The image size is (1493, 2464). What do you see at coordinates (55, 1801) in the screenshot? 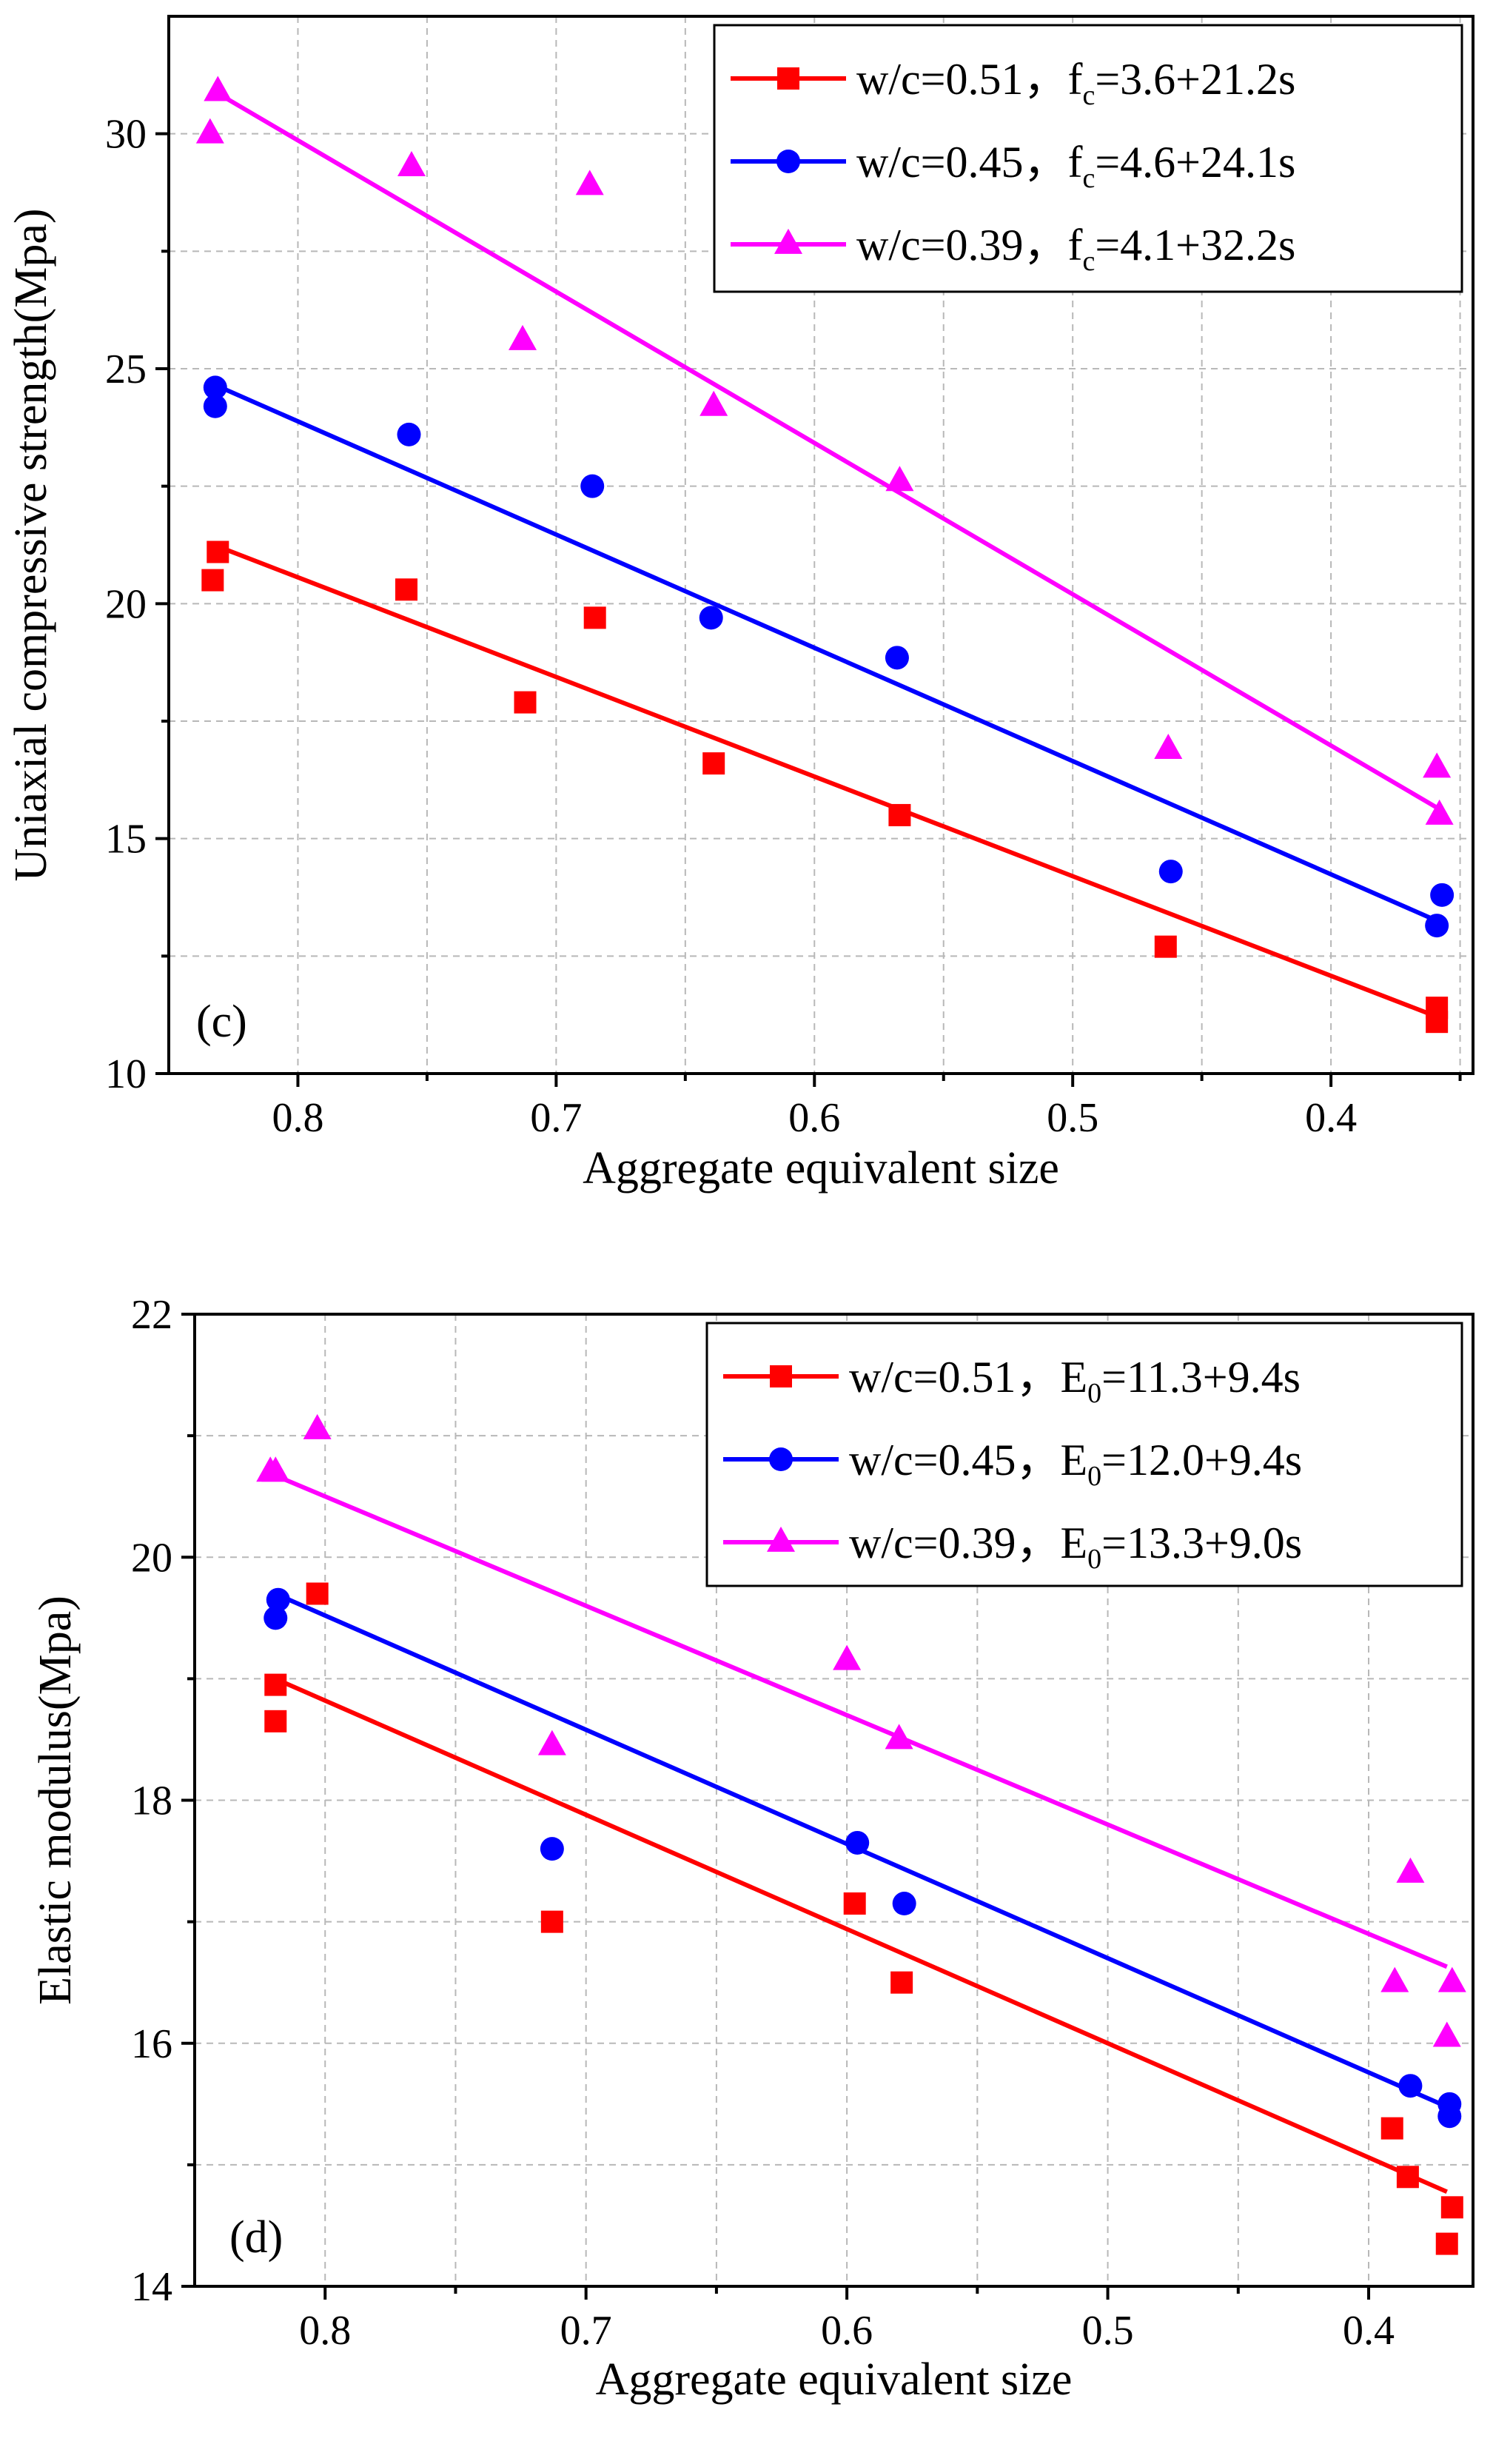
I see `y-axis-label: Elastic modulus(Mpa)` at bounding box center [55, 1801].